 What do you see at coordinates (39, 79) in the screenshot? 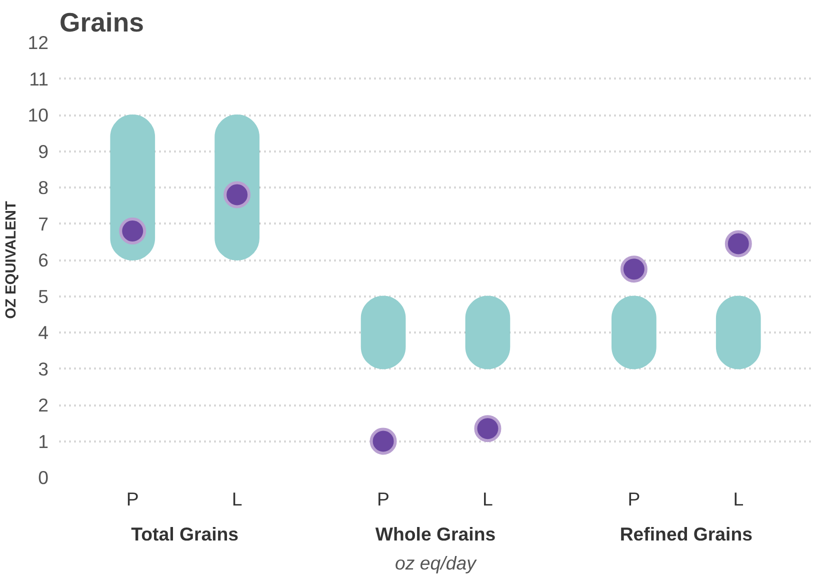
I see `y-tick-label: 11` at bounding box center [39, 79].